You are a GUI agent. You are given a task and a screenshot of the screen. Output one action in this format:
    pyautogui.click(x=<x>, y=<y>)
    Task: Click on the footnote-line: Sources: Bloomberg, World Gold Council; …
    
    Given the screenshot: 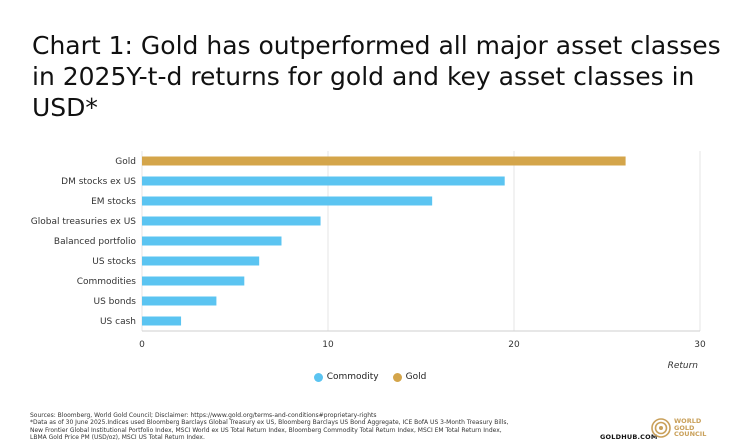 What is the action you would take?
    pyautogui.click(x=203, y=415)
    